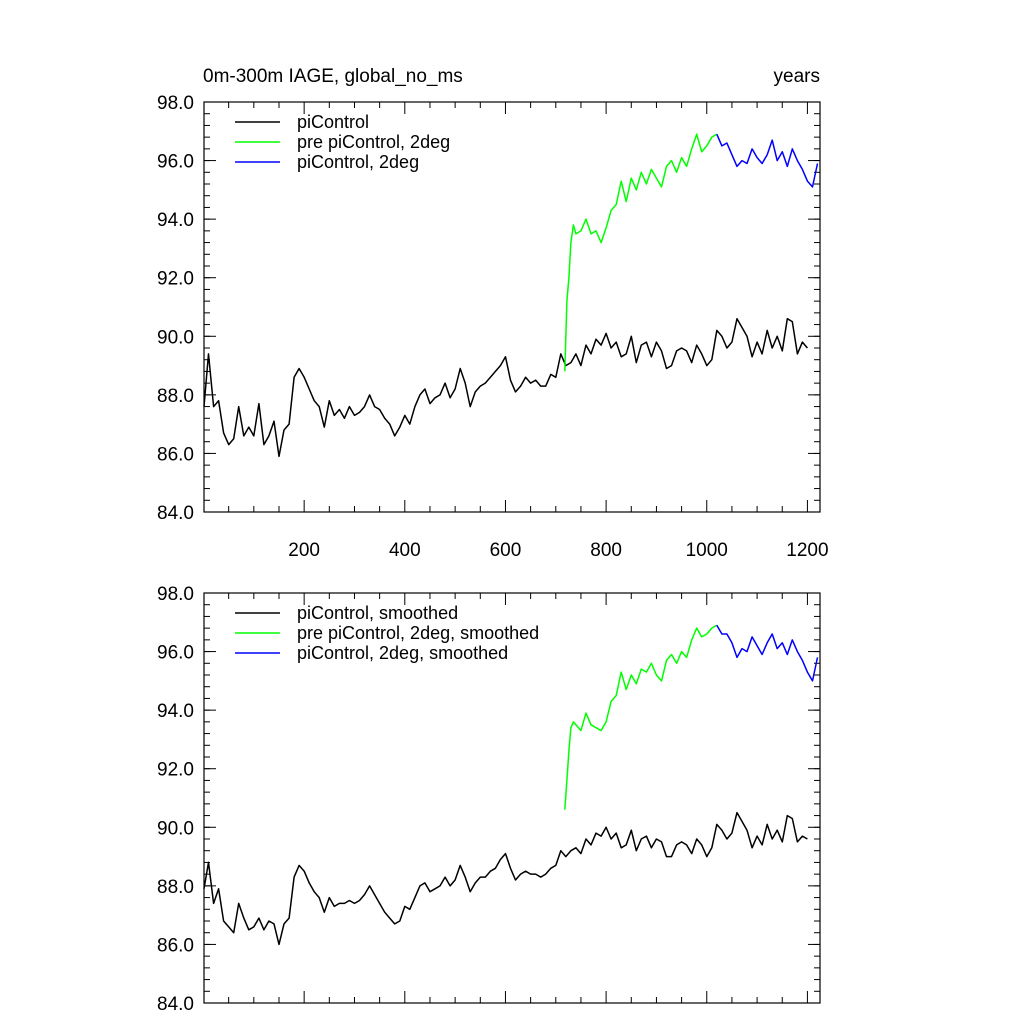 This screenshot has width=1024, height=1024. What do you see at coordinates (402, 653) in the screenshot?
I see `legend-label: piControl, 2deg, smoothed` at bounding box center [402, 653].